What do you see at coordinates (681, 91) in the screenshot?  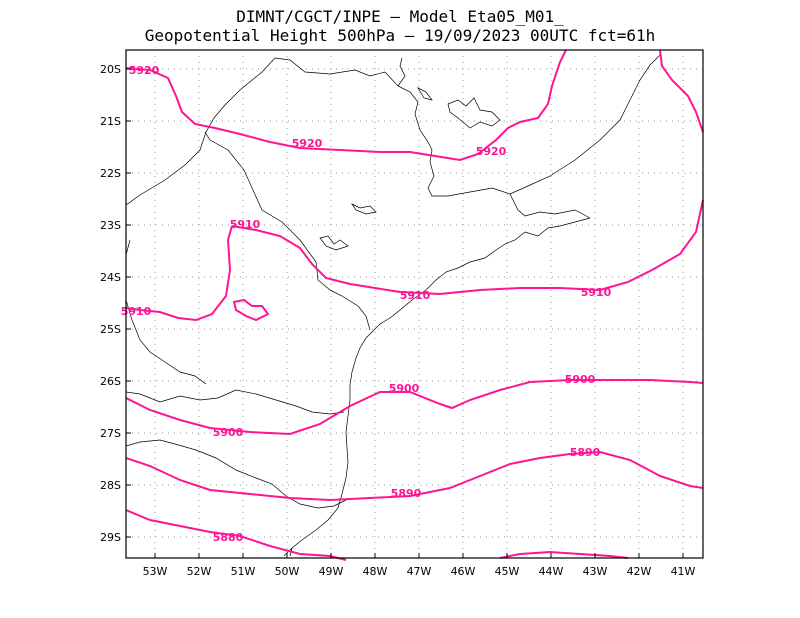 I see `contour-5920-ne` at bounding box center [681, 91].